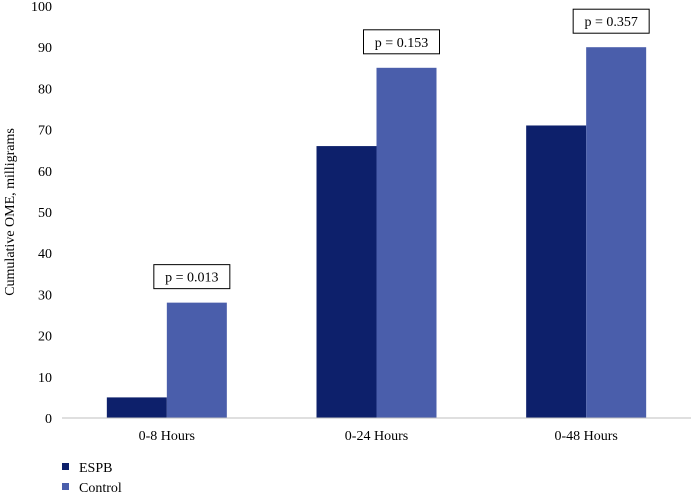 The height and width of the screenshot is (496, 691). I want to click on legend-swatch-espb, so click(65, 466).